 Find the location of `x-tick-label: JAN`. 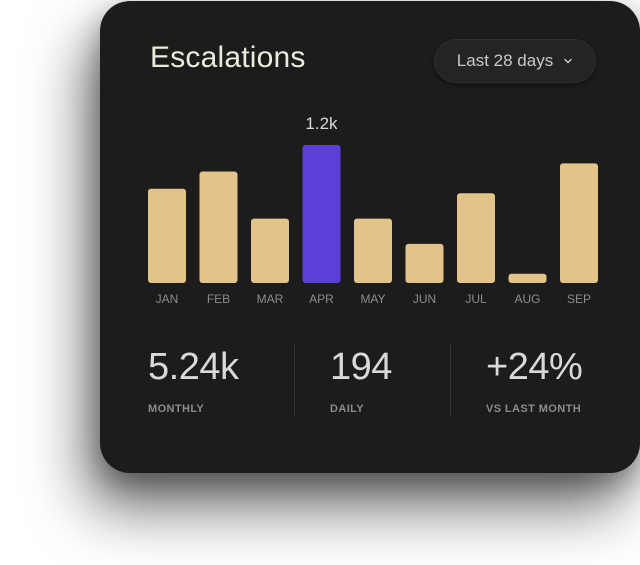

x-tick-label: JAN is located at coordinates (167, 299).